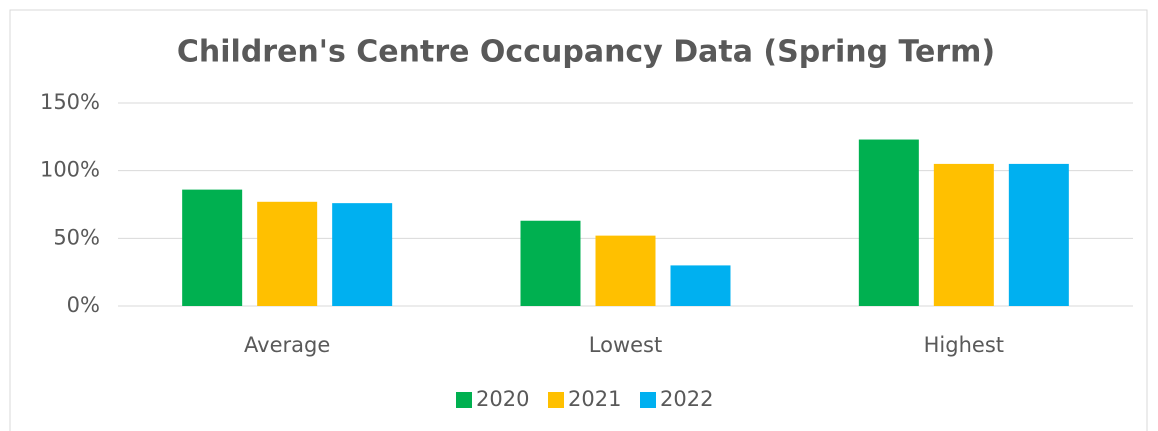 The height and width of the screenshot is (431, 1158). I want to click on y-tick-label: 50%, so click(76, 237).